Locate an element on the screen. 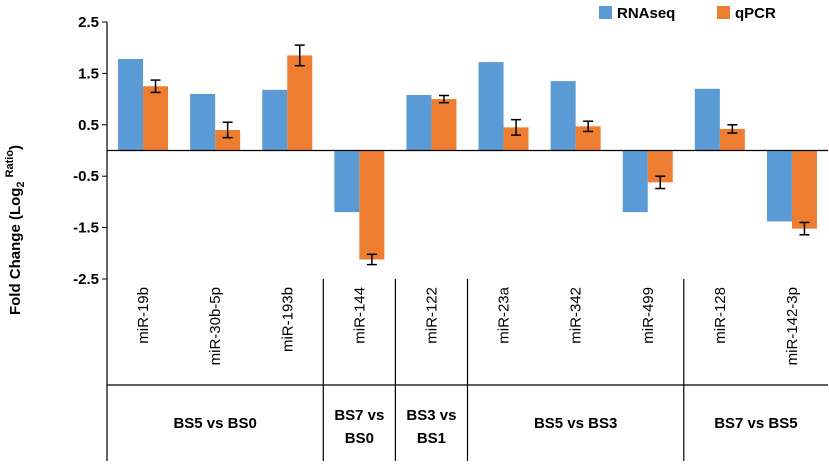  category-label-mir-144: miR-144 is located at coordinates (359, 315).